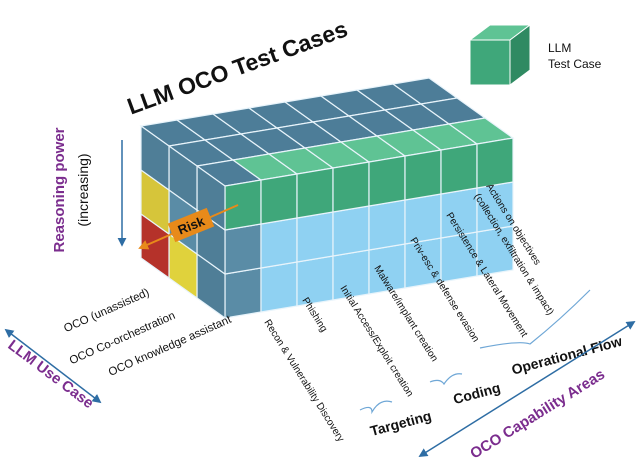 This screenshot has height=461, width=640. I want to click on cube-side-face, so click(155, 158).